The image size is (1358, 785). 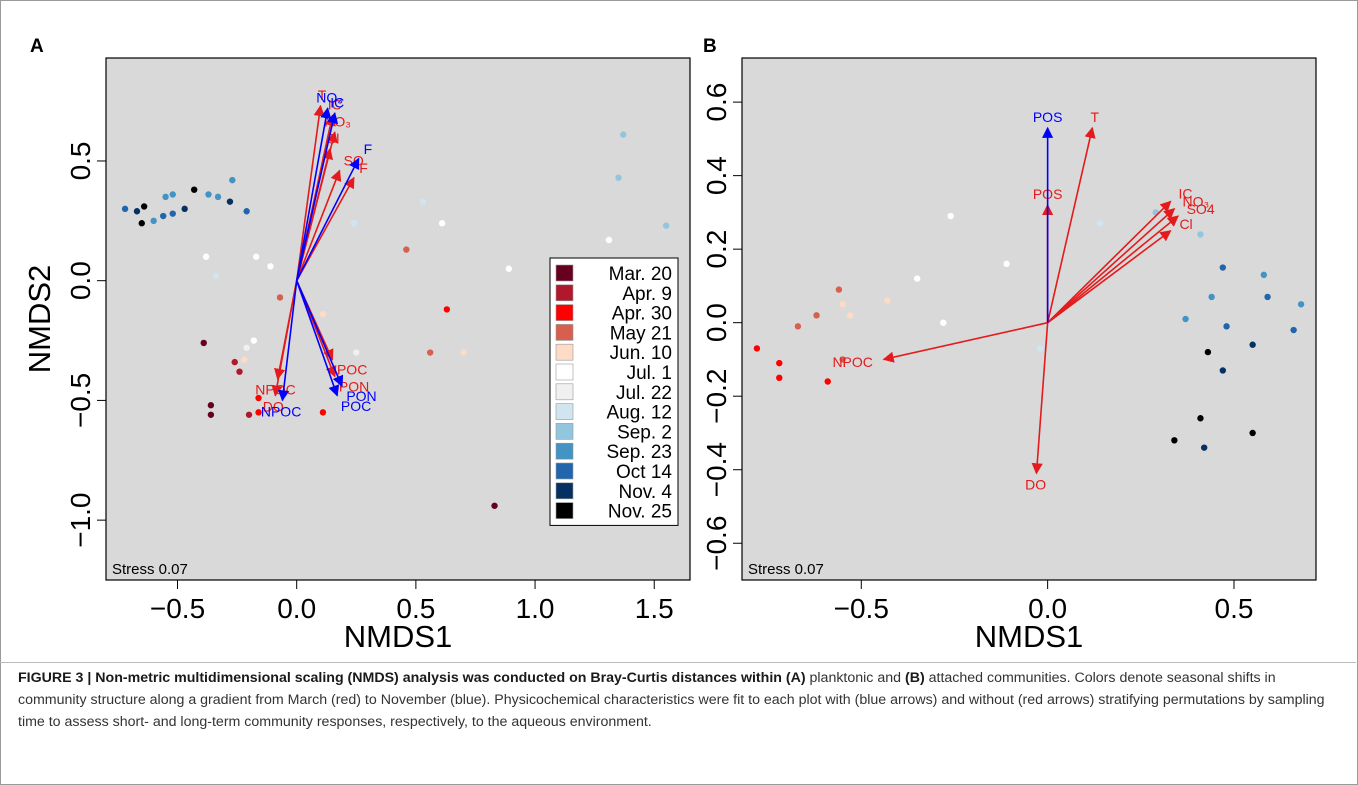 I want to click on legend-label: Mar. 20, so click(x=640, y=274).